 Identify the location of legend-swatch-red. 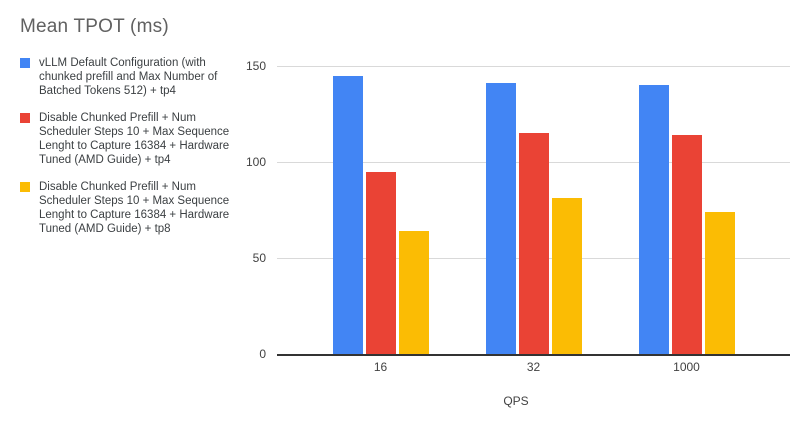
(25, 118).